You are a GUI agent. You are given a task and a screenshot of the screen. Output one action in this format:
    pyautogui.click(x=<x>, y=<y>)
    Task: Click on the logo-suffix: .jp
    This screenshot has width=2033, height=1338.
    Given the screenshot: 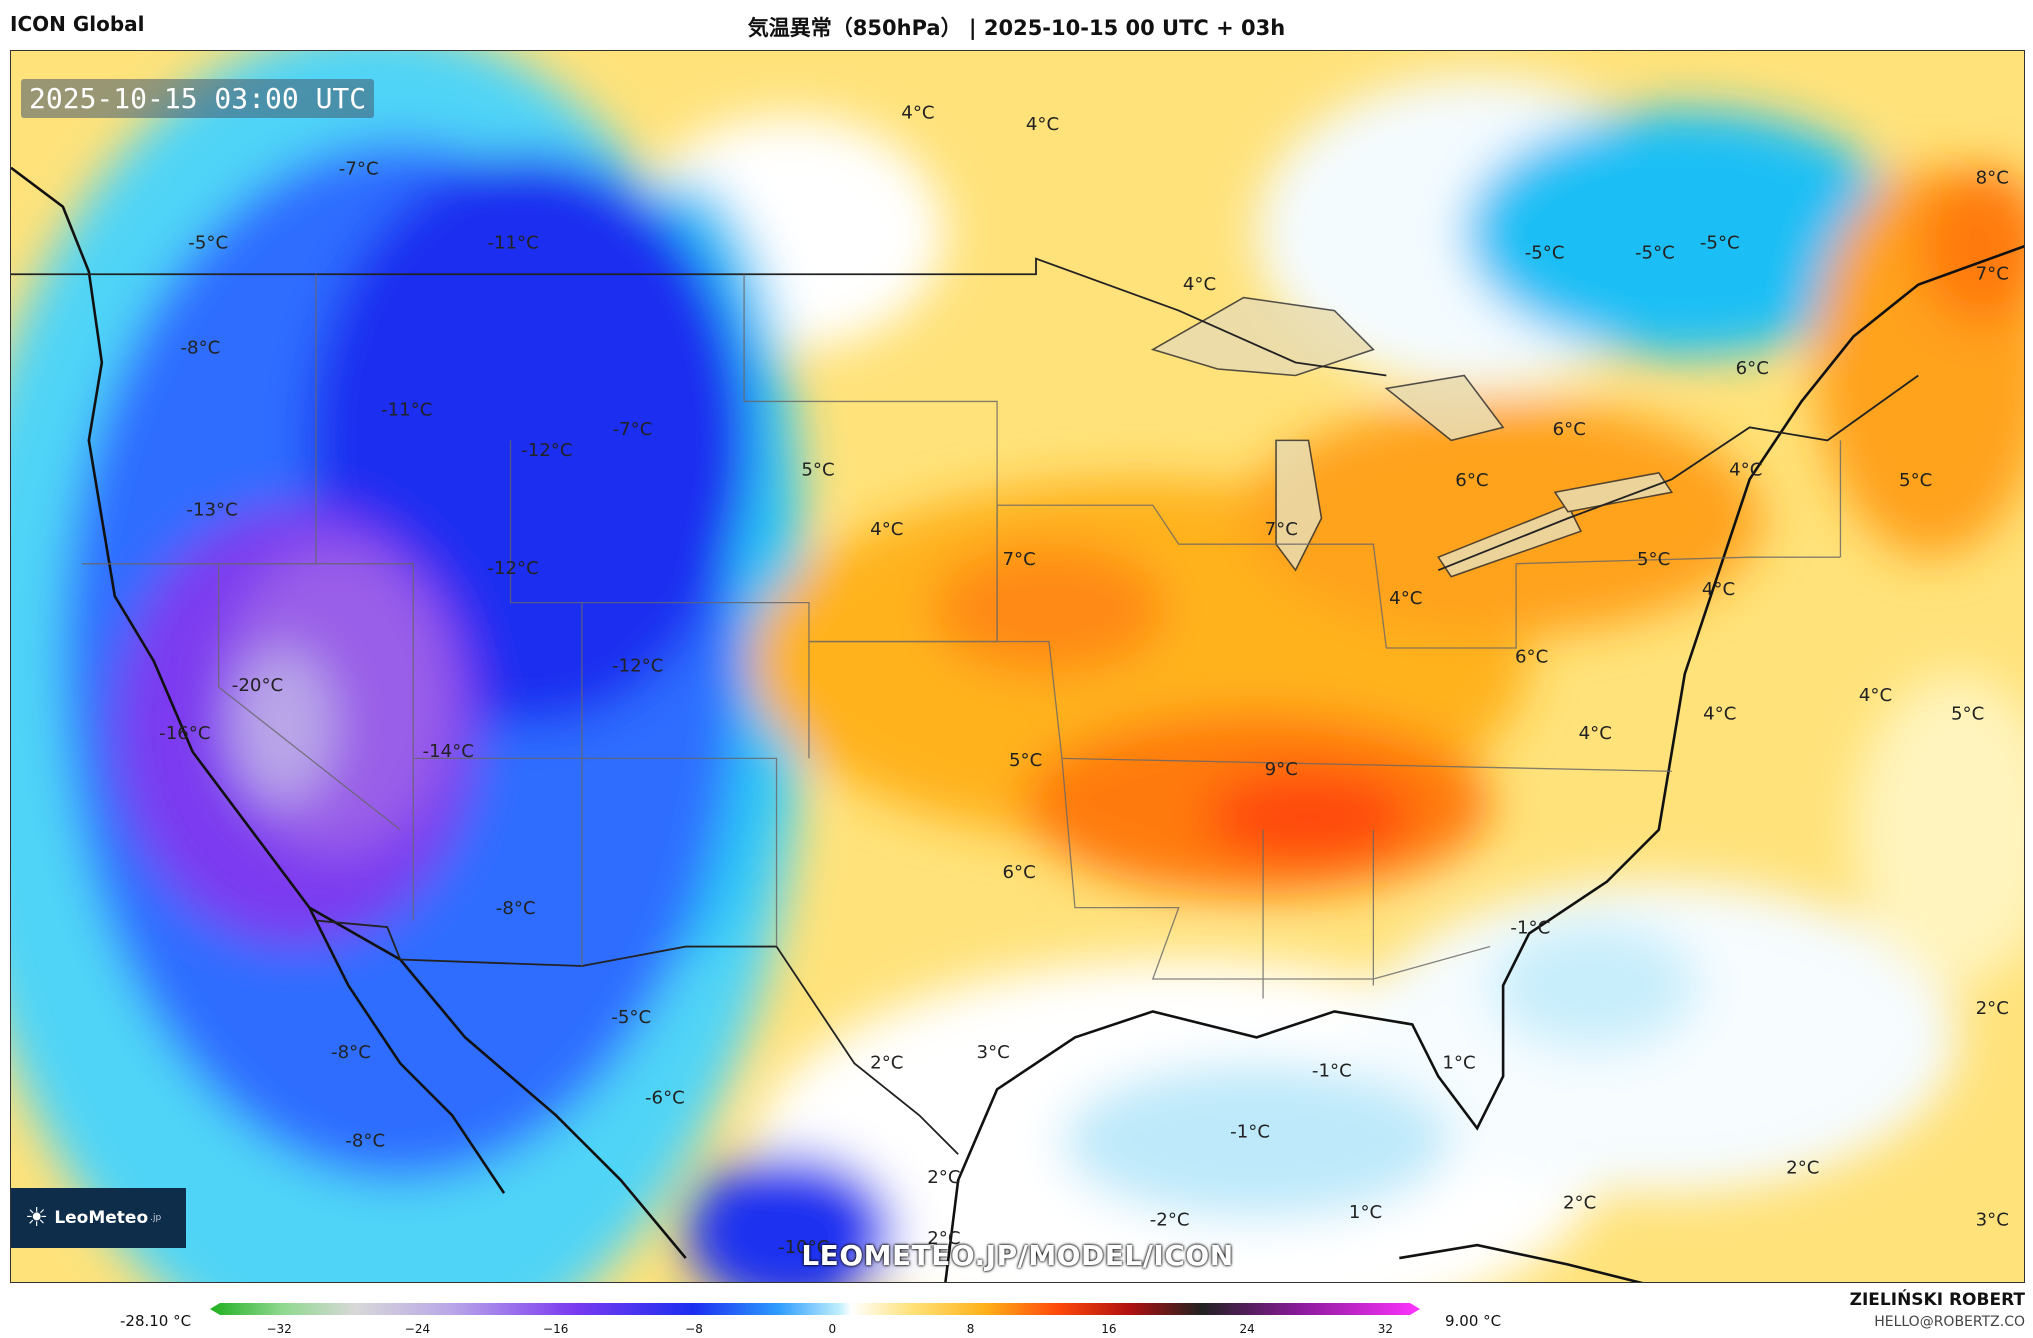 What is the action you would take?
    pyautogui.click(x=156, y=1218)
    